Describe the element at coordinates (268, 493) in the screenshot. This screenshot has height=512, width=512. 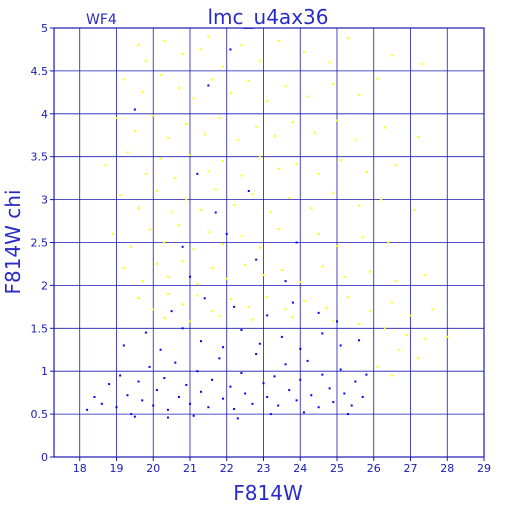
I see `x-axis-label: F814W` at that location.